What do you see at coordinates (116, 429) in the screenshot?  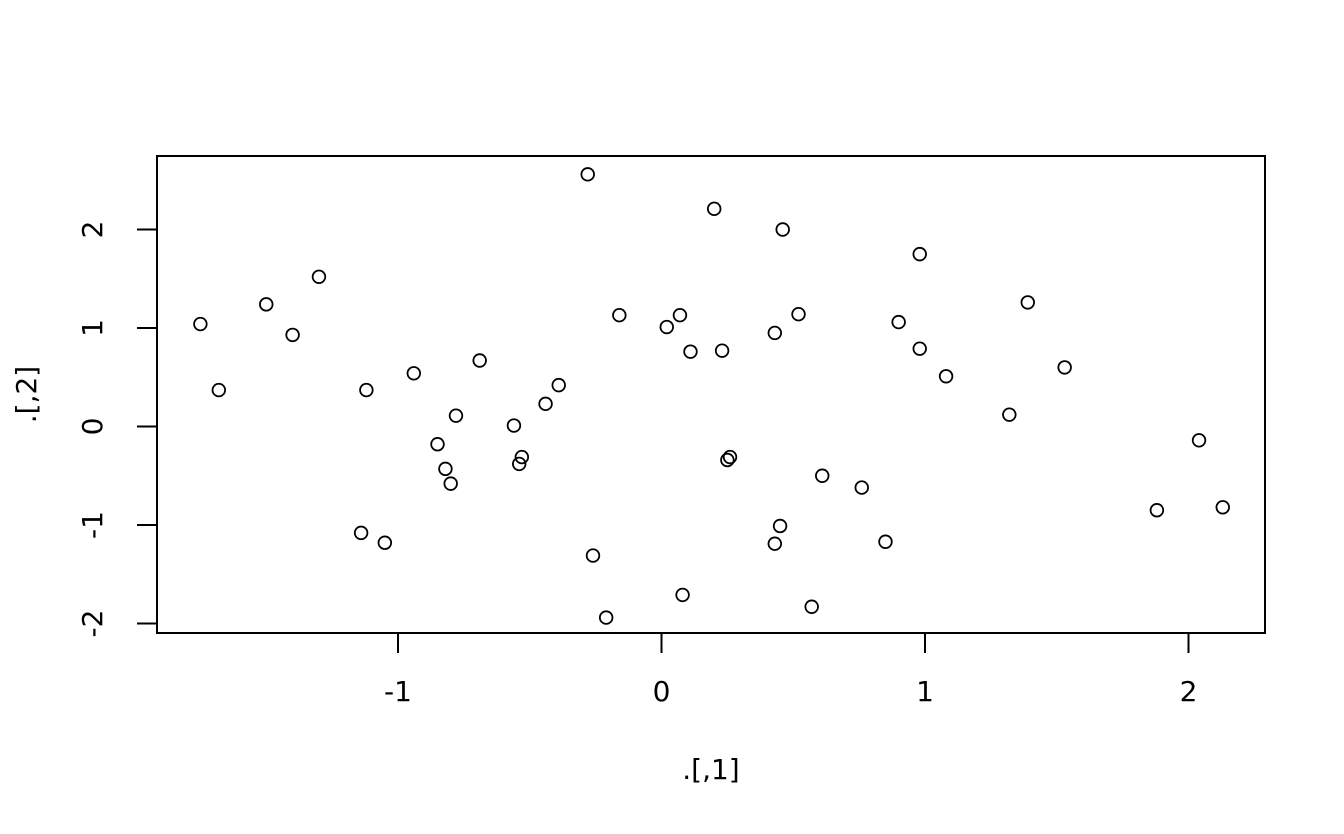 I see `y-axis-ticks: -2 -1 0 1 2` at bounding box center [116, 429].